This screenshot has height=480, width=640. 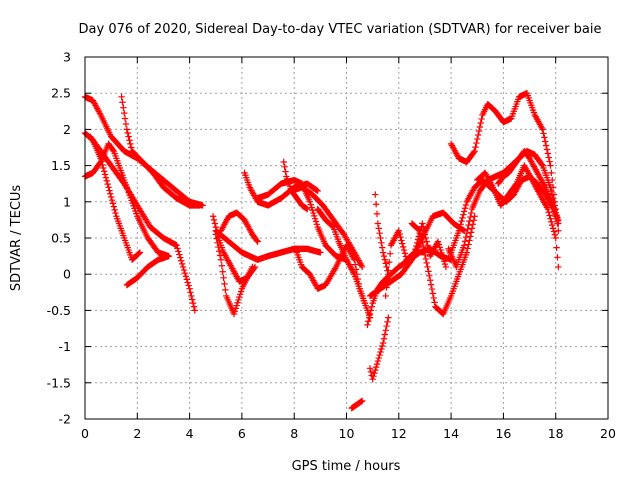 I want to click on y-tick-label: 1.5, so click(x=61, y=165).